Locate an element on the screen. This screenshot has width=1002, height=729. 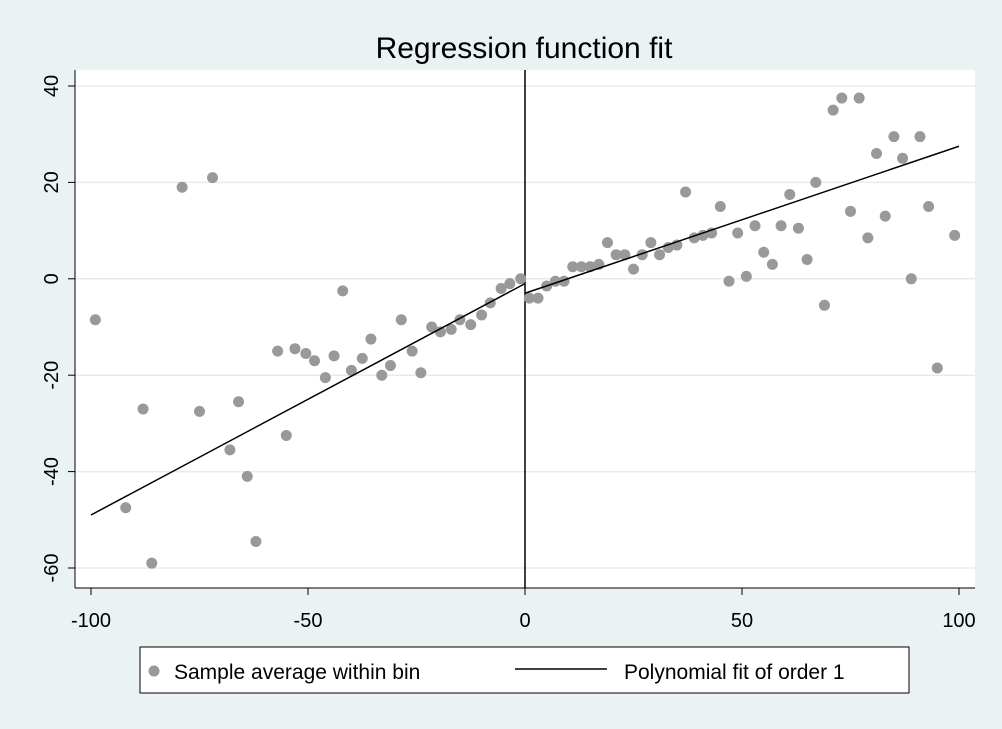
chart-title: Regression function fit is located at coordinates (524, 48).